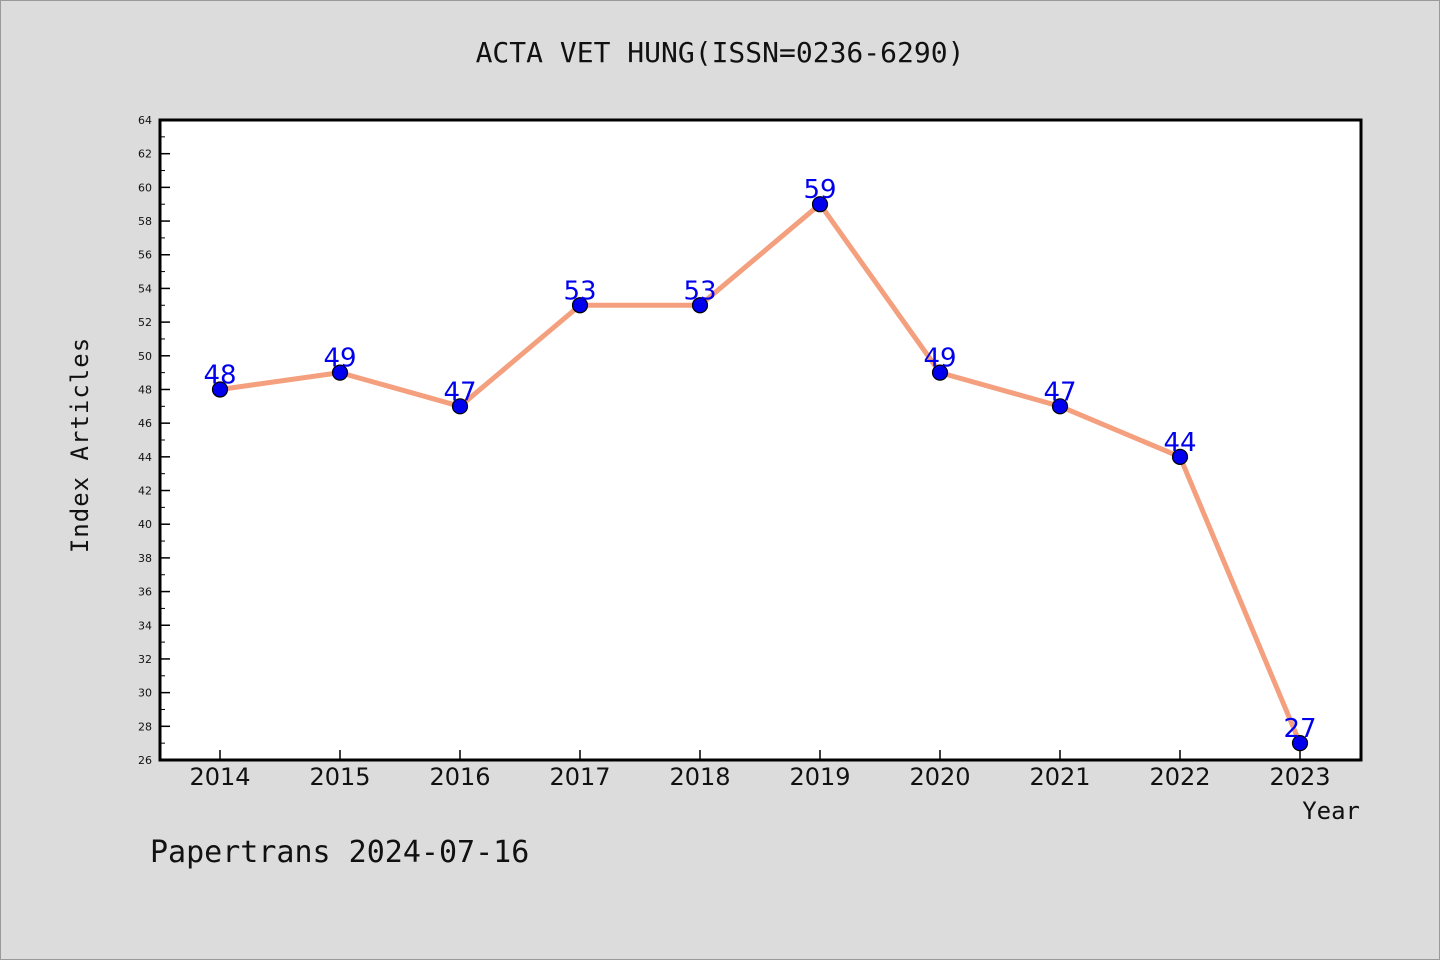  What do you see at coordinates (720, 52) in the screenshot?
I see `chart-title: ACTA VET HUNG(ISSN=0236-6290)` at bounding box center [720, 52].